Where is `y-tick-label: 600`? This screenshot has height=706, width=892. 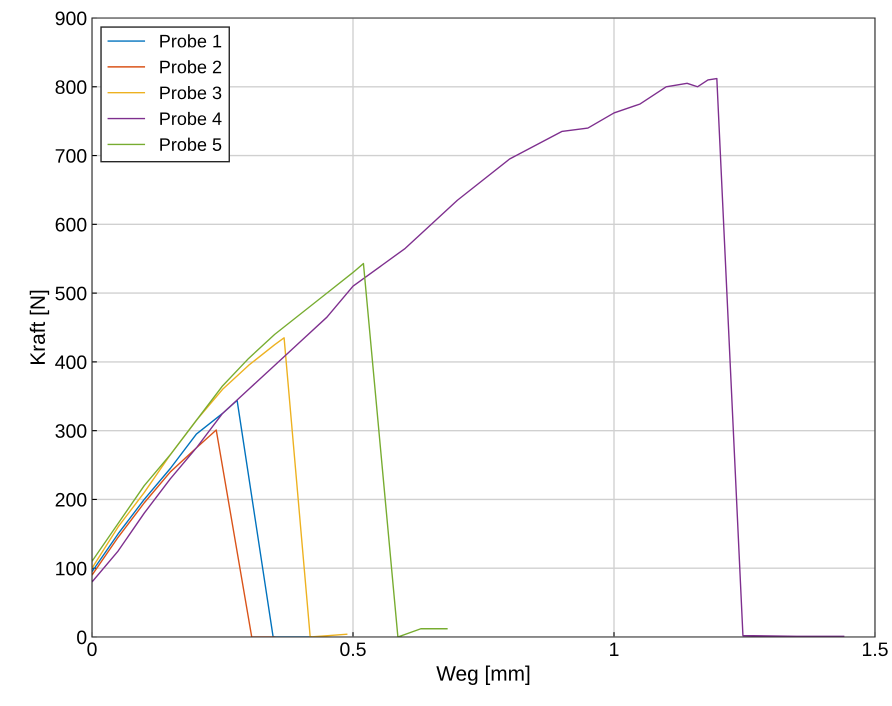
y-tick-label: 600 is located at coordinates (71, 225).